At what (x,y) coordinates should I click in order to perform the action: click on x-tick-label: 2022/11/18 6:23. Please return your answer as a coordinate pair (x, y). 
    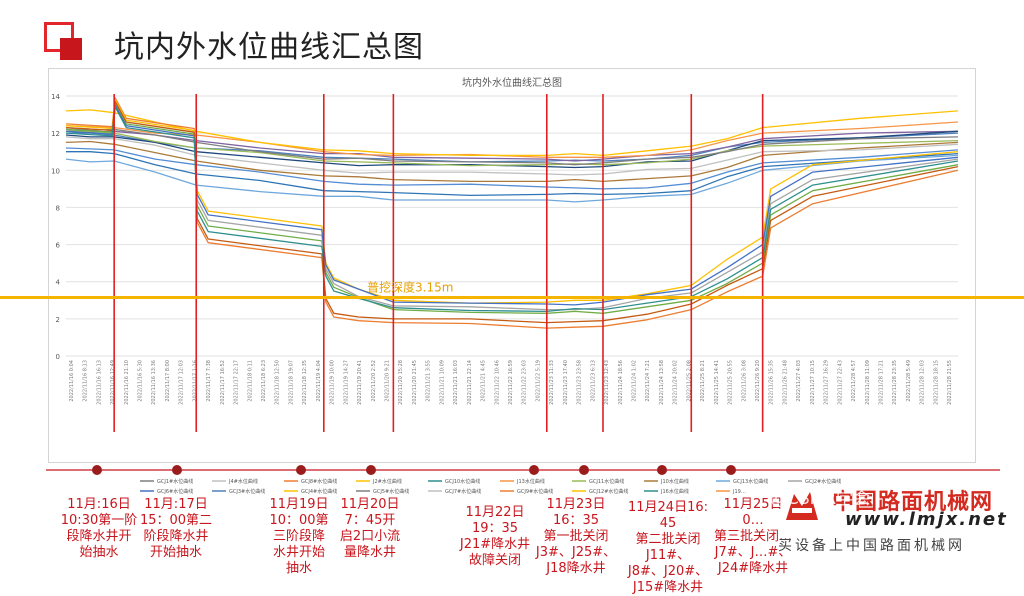
    Looking at the image, I should click on (264, 381).